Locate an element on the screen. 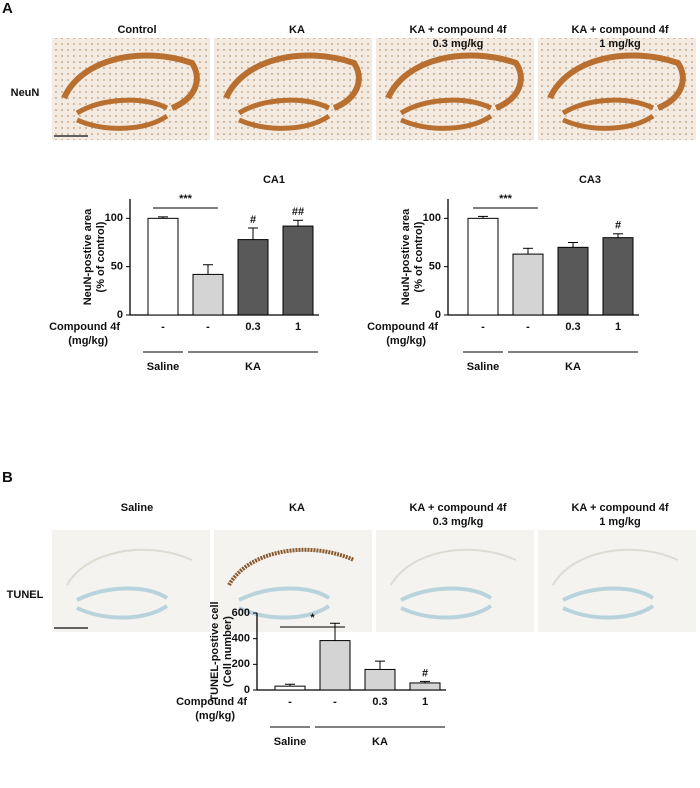  y-tick-label: 400 is located at coordinates (241, 639).